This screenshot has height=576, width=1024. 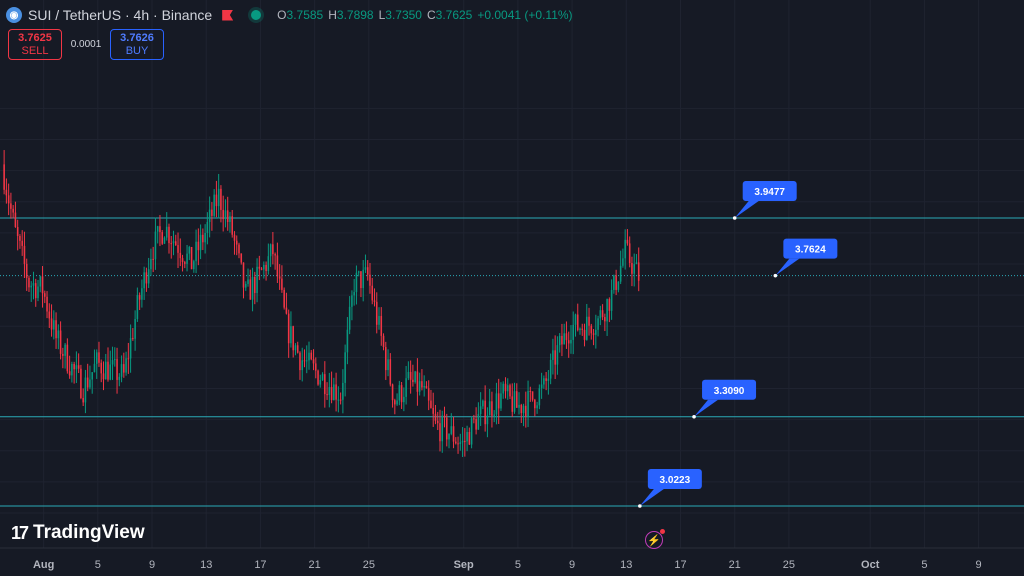 What do you see at coordinates (651, 497) in the screenshot?
I see `level-callout-pointer` at bounding box center [651, 497].